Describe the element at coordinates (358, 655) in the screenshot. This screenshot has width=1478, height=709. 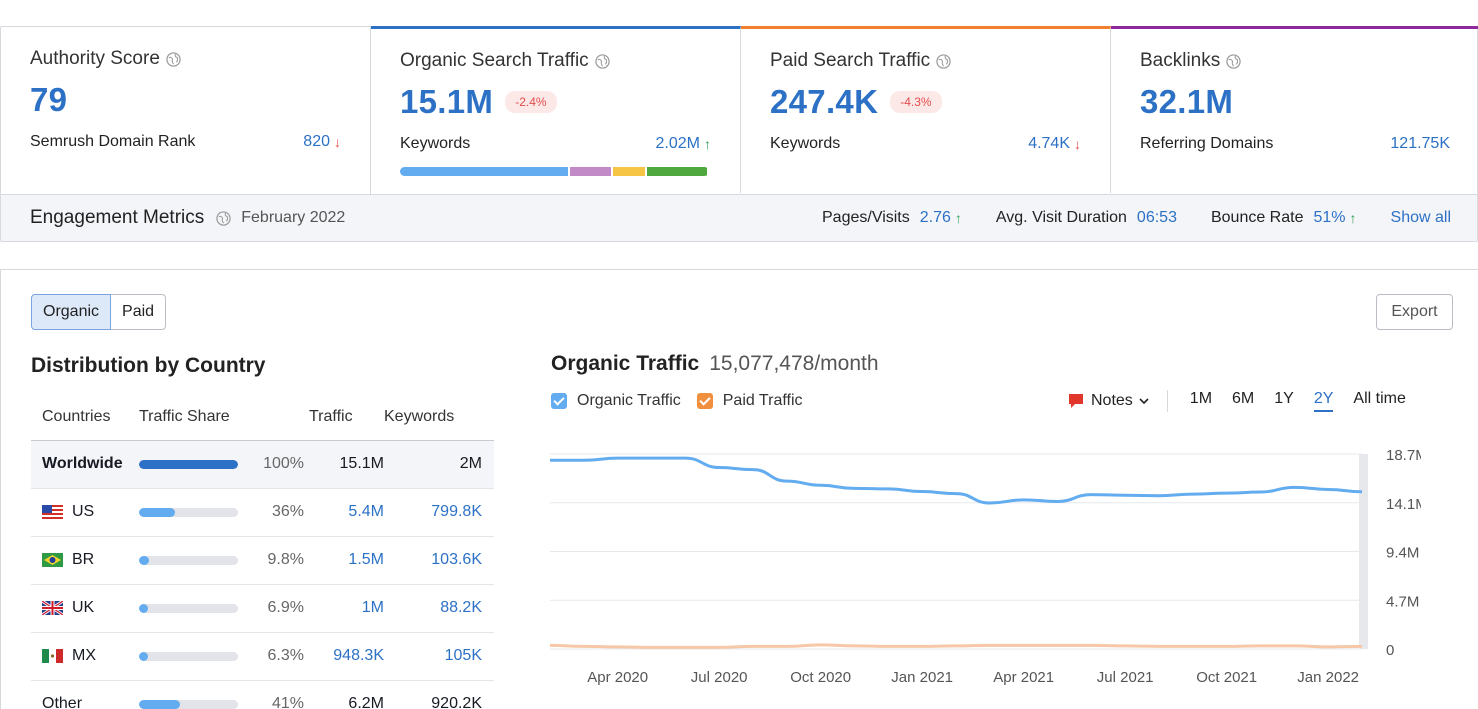
I see `traffic-value: 948.3K` at that location.